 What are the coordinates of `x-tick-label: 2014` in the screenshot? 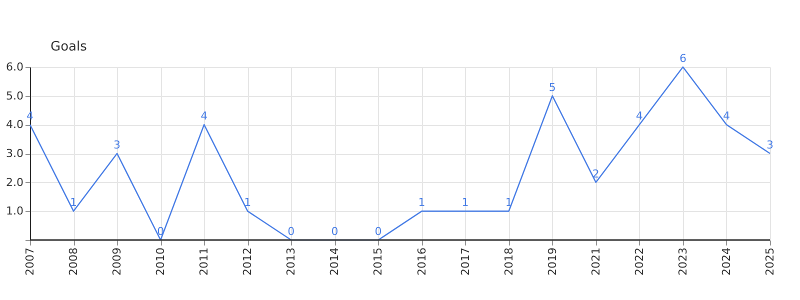 It's located at (335, 262).